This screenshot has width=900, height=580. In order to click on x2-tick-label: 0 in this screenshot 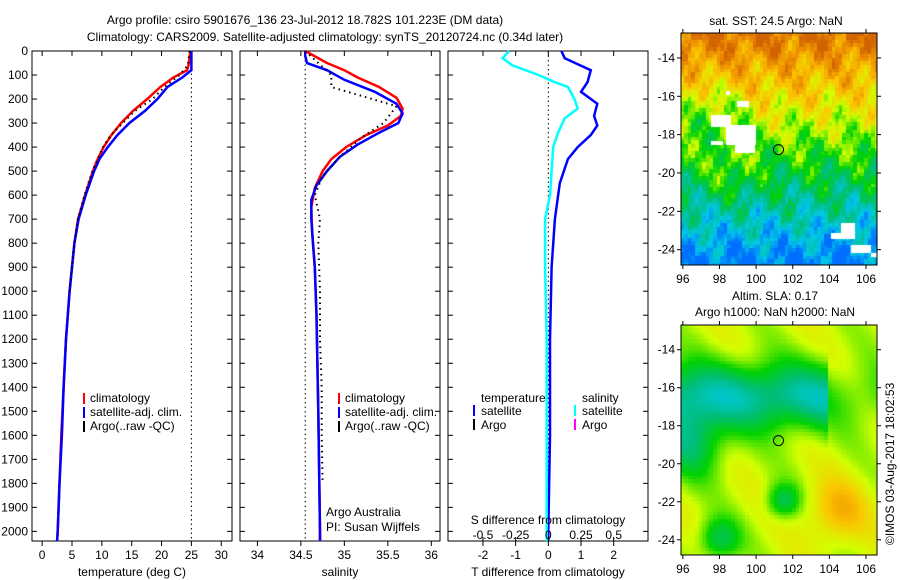, I will do `click(548, 535)`.